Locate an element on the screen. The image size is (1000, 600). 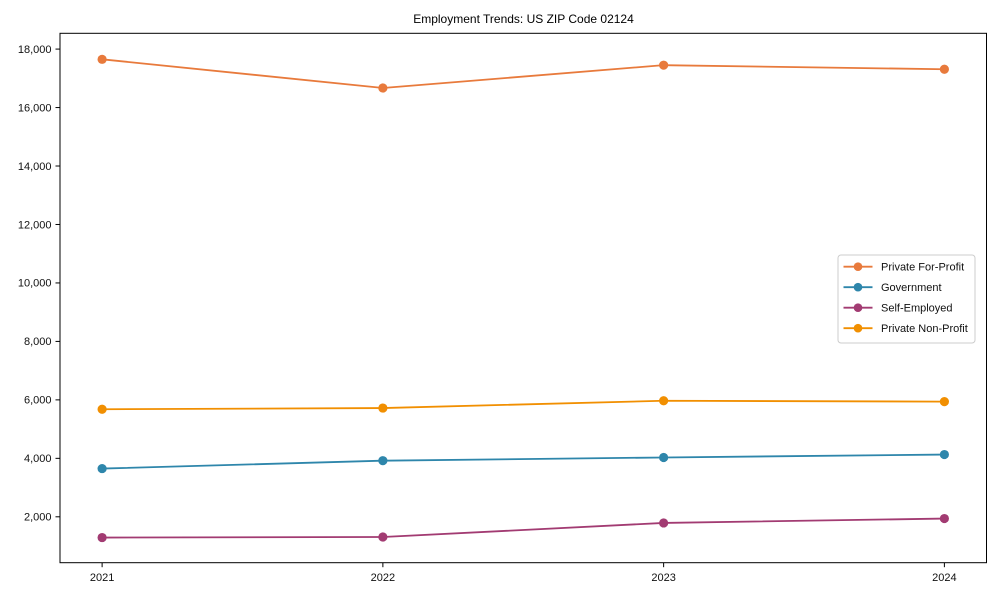
y-axis-tick-label: 2,000 is located at coordinates (38, 518).